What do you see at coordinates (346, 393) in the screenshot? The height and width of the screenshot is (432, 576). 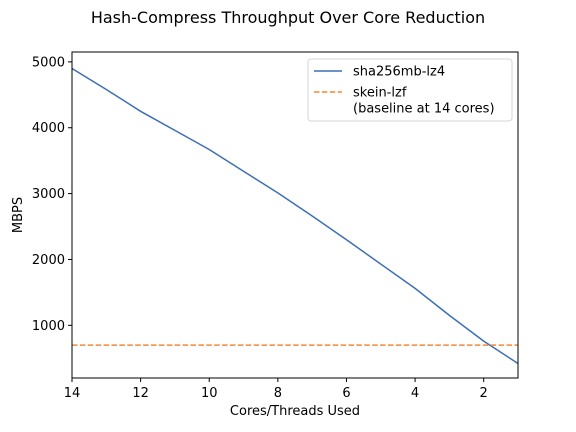 I see `x-tick-label: 6` at bounding box center [346, 393].